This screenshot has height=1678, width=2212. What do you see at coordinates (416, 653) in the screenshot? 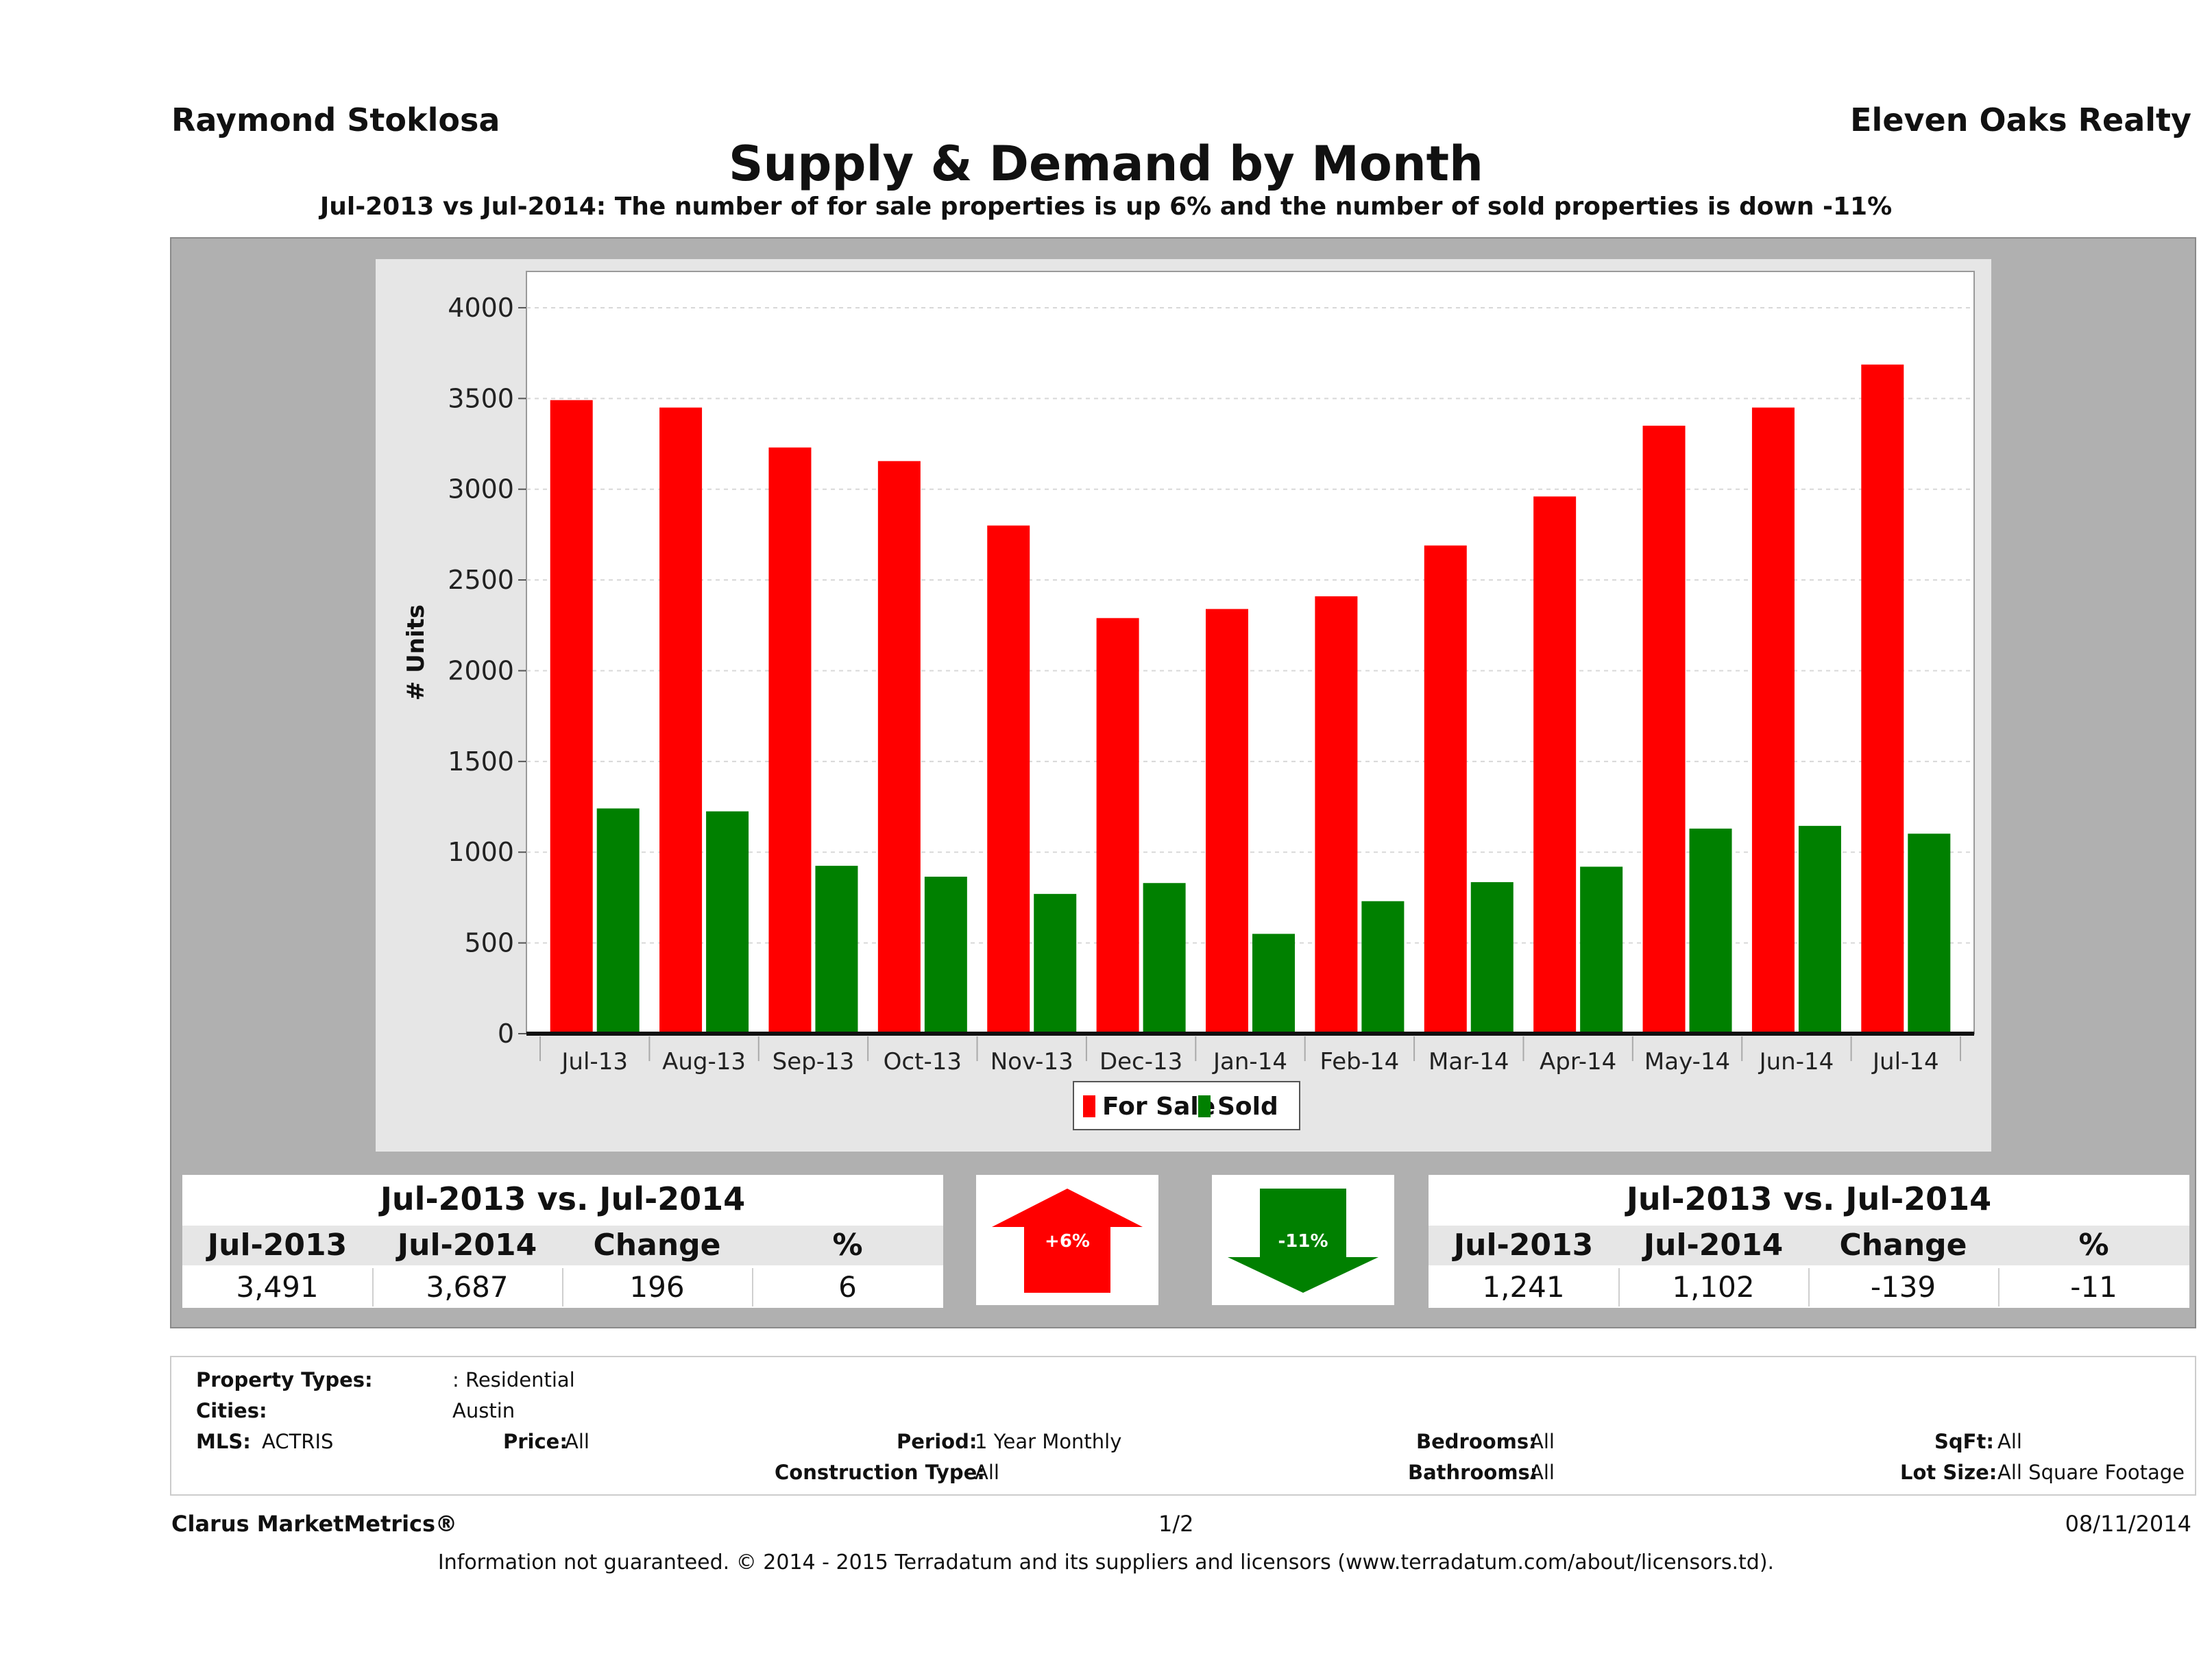
I see `y-axis-label: # Units` at bounding box center [416, 653].